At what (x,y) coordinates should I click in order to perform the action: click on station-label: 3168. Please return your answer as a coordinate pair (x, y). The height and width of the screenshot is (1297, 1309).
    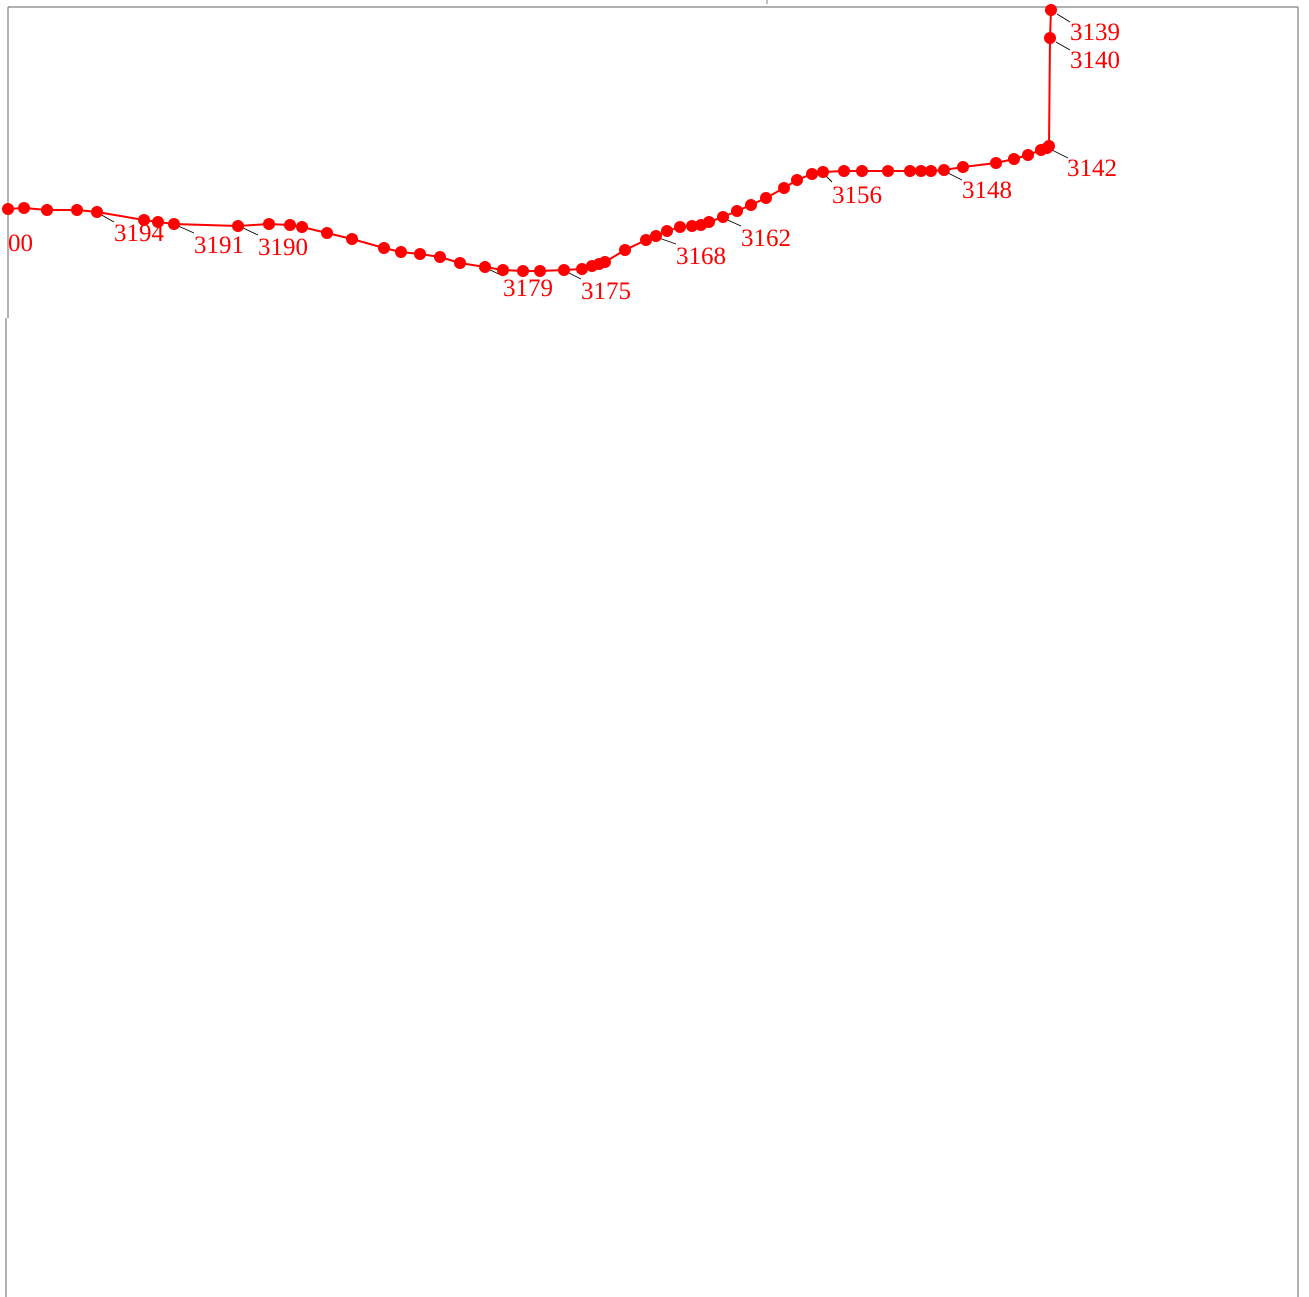
    Looking at the image, I should click on (701, 256).